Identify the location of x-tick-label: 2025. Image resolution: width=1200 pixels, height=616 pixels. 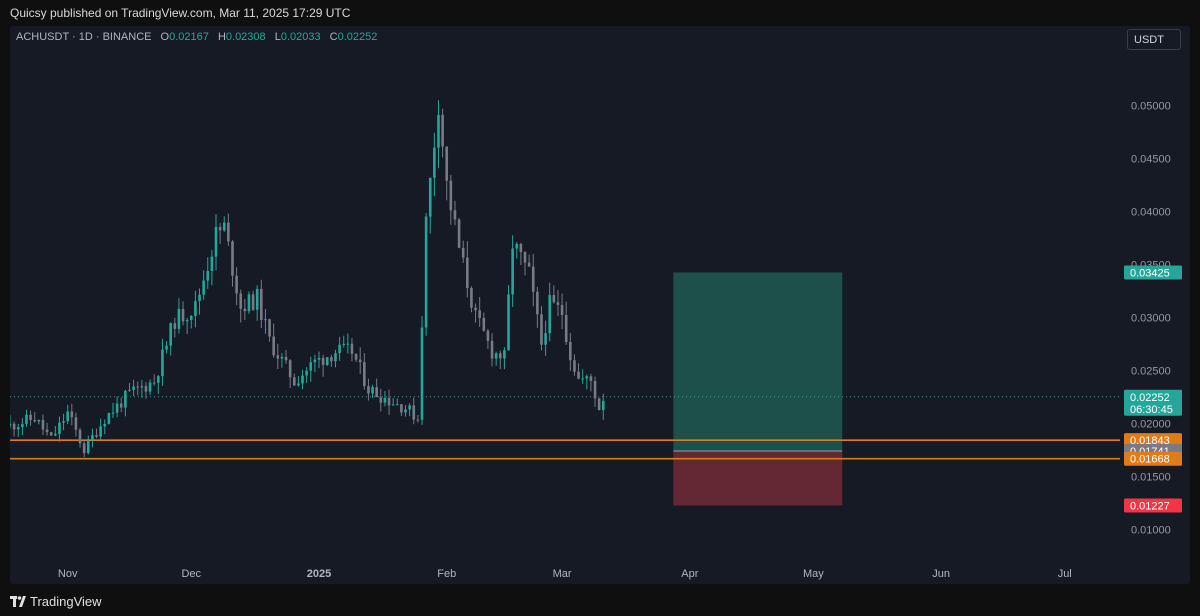
(319, 574).